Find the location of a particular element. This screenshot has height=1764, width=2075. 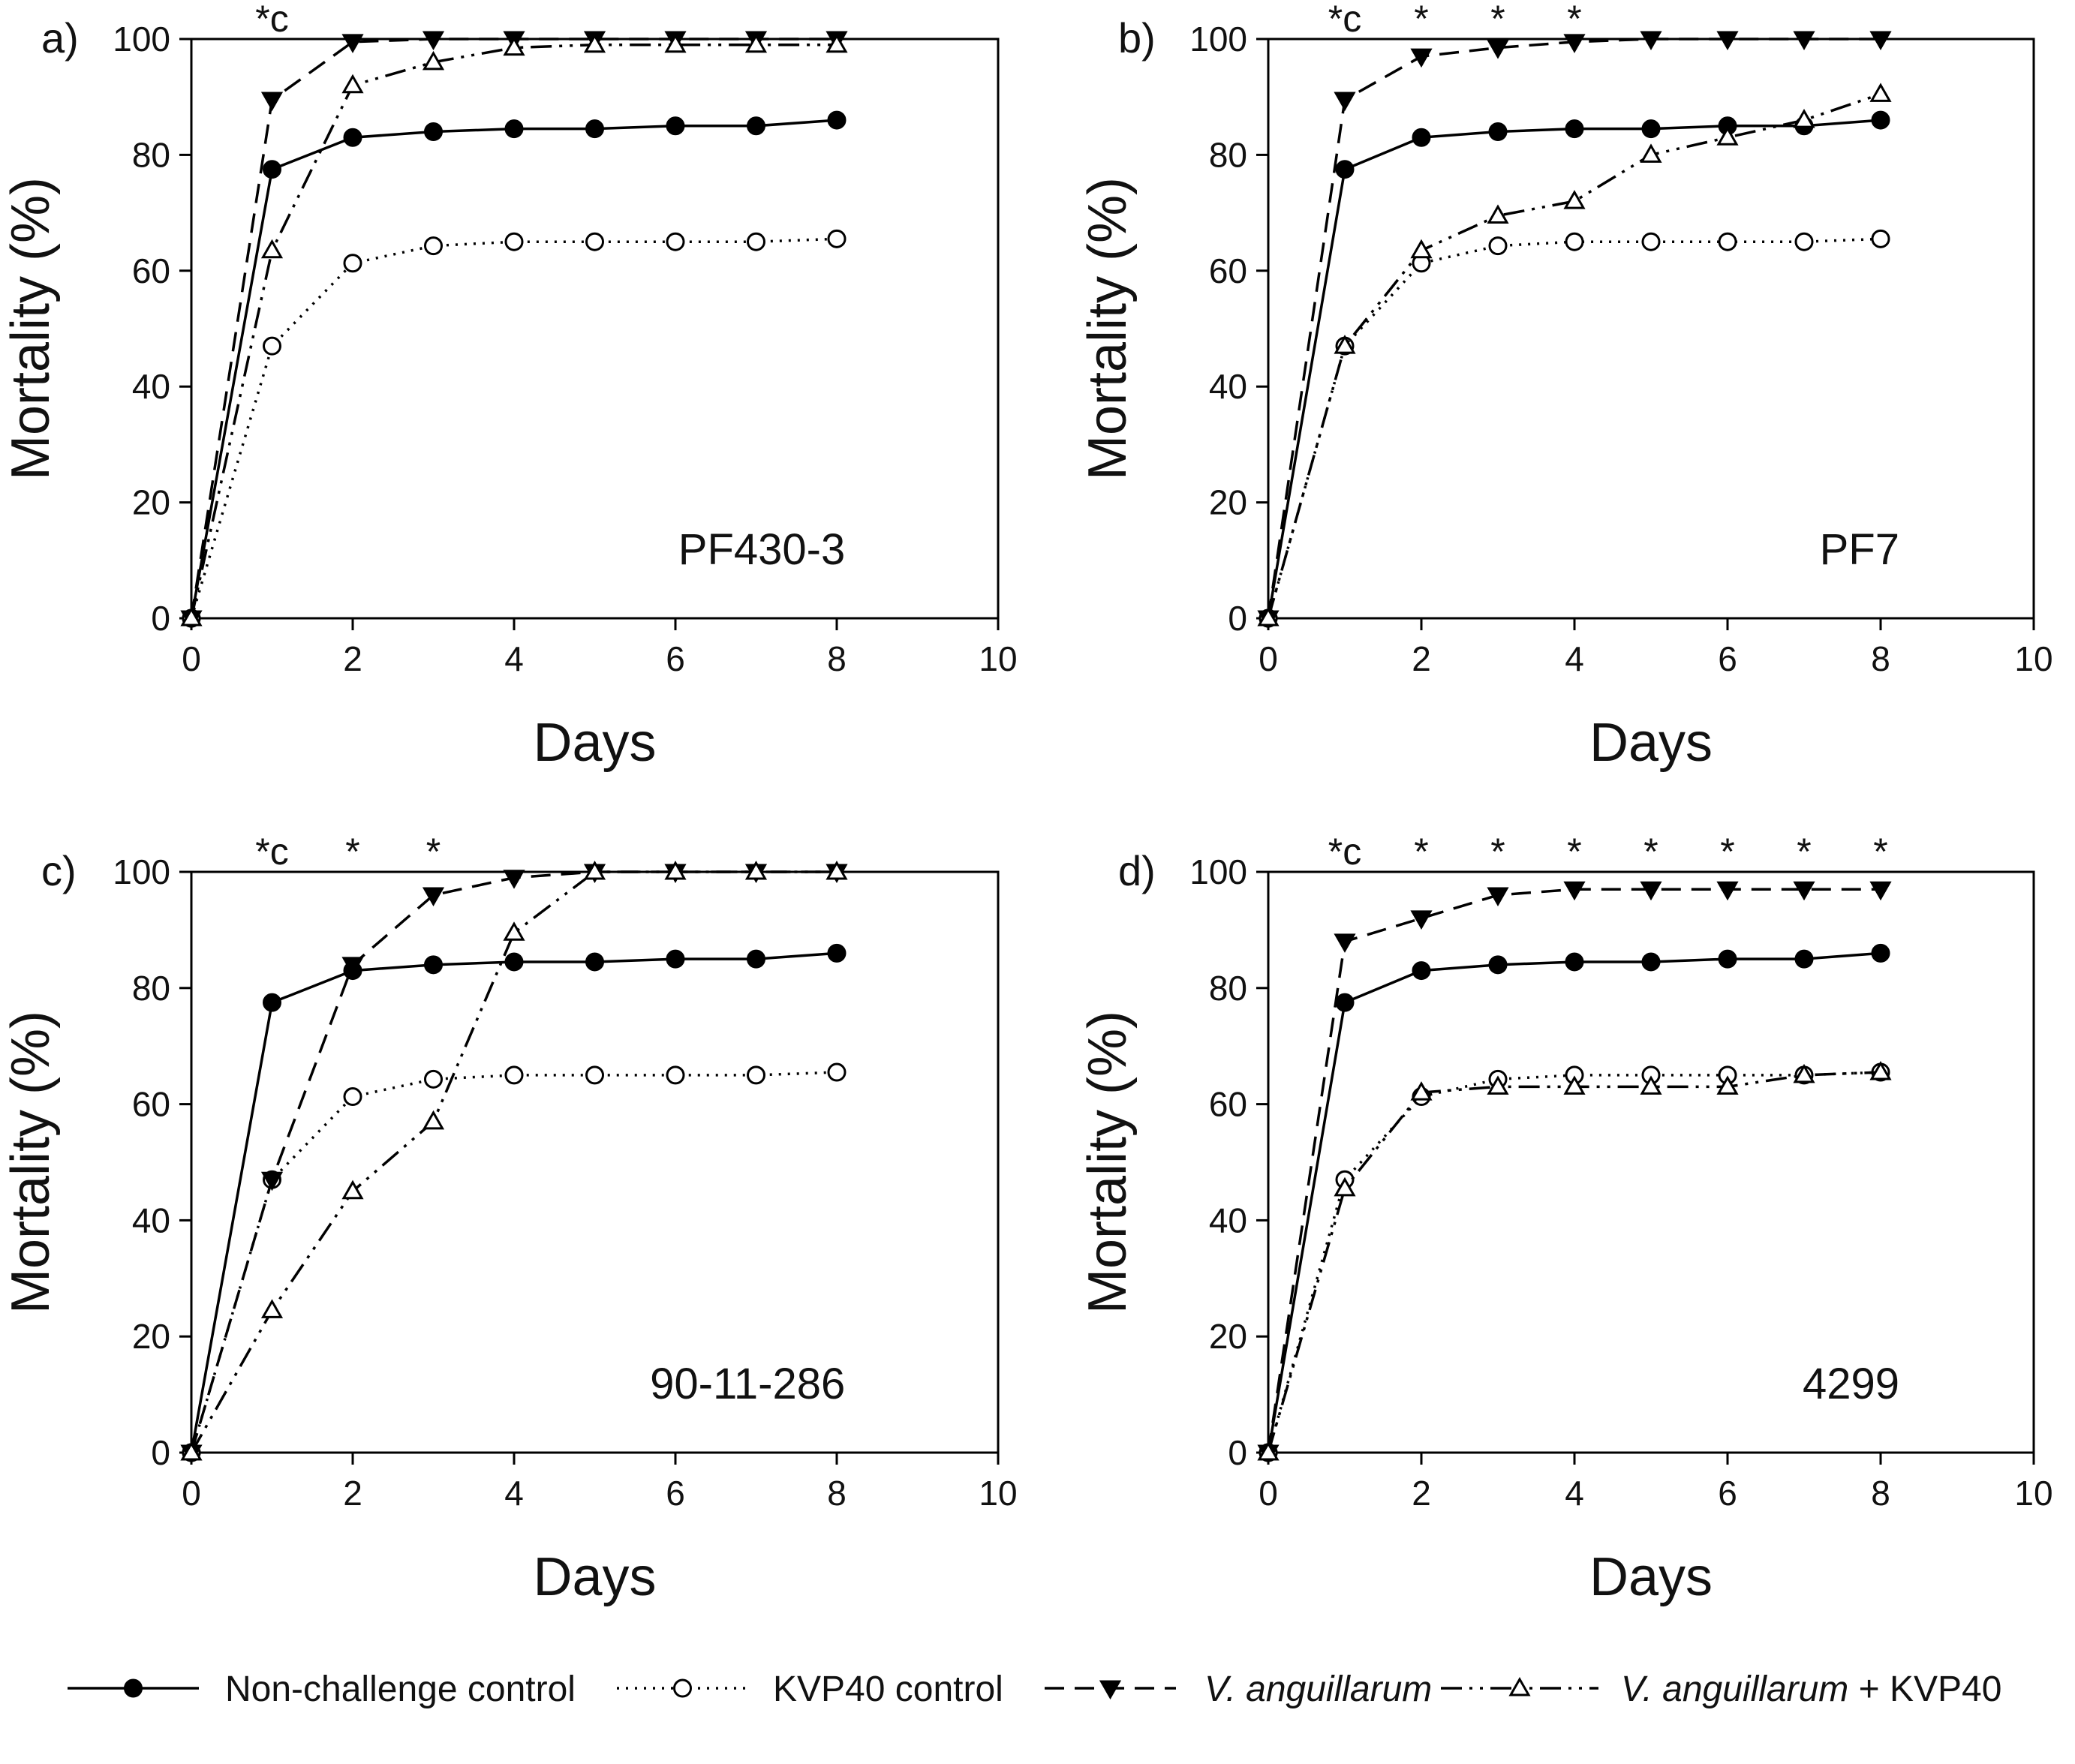

x-tick-label: 2 is located at coordinates (1421, 658).